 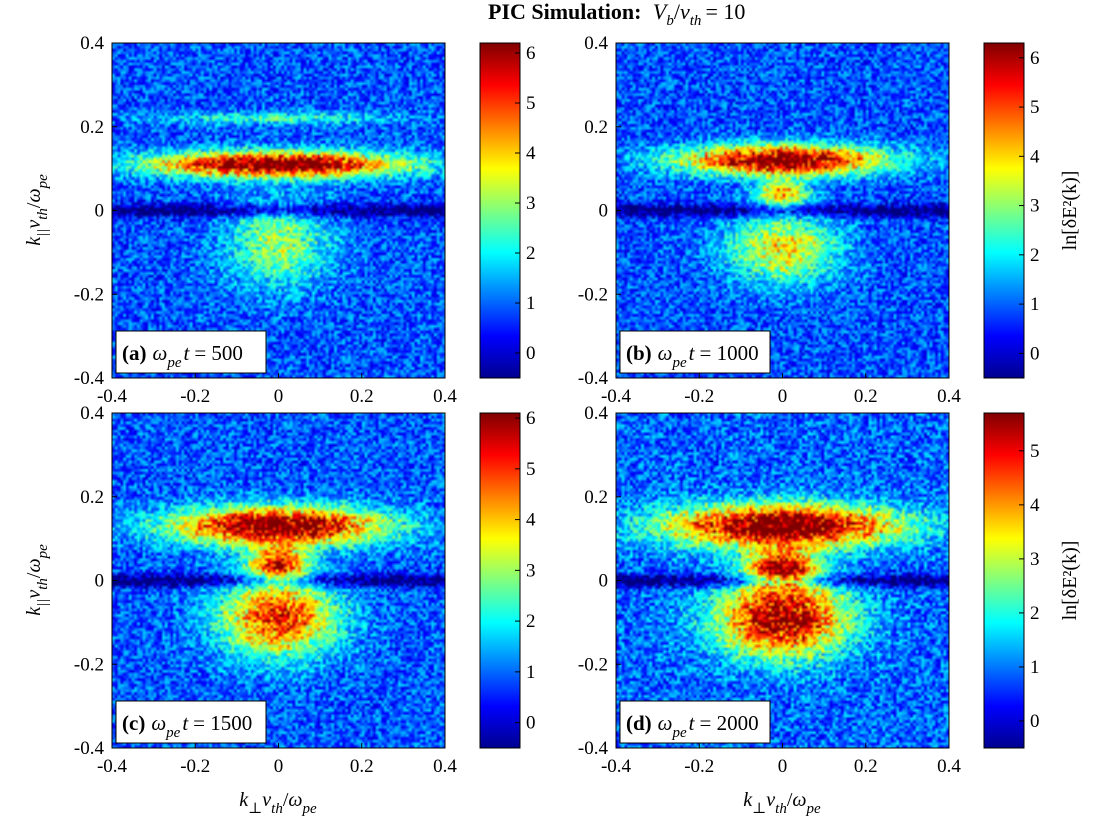 I want to click on panel-label-1: (b) ωpet = 1000, so click(x=695, y=352).